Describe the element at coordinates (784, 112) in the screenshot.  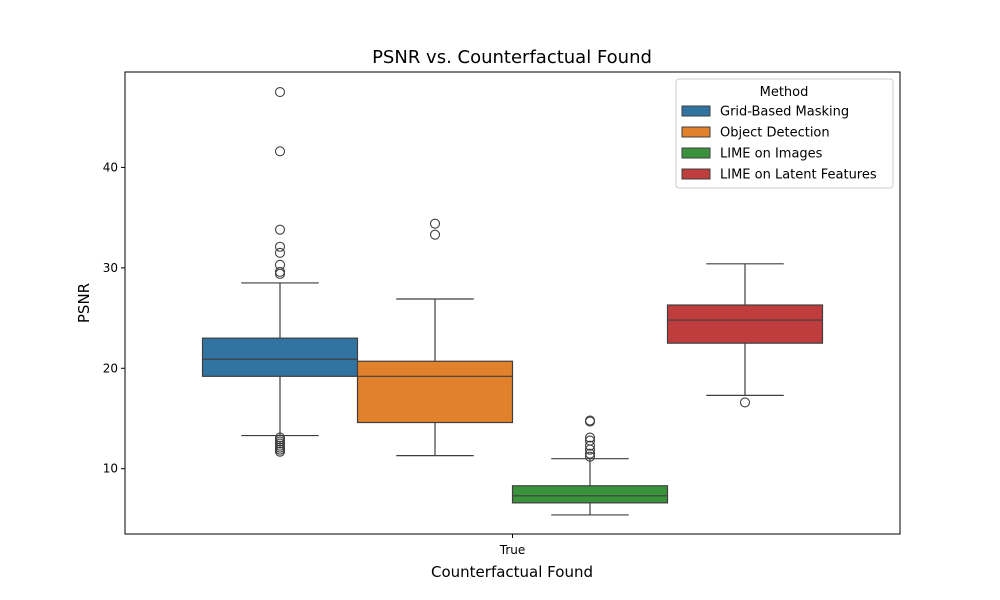
I see `legend-label-1: Grid-Based Masking` at that location.